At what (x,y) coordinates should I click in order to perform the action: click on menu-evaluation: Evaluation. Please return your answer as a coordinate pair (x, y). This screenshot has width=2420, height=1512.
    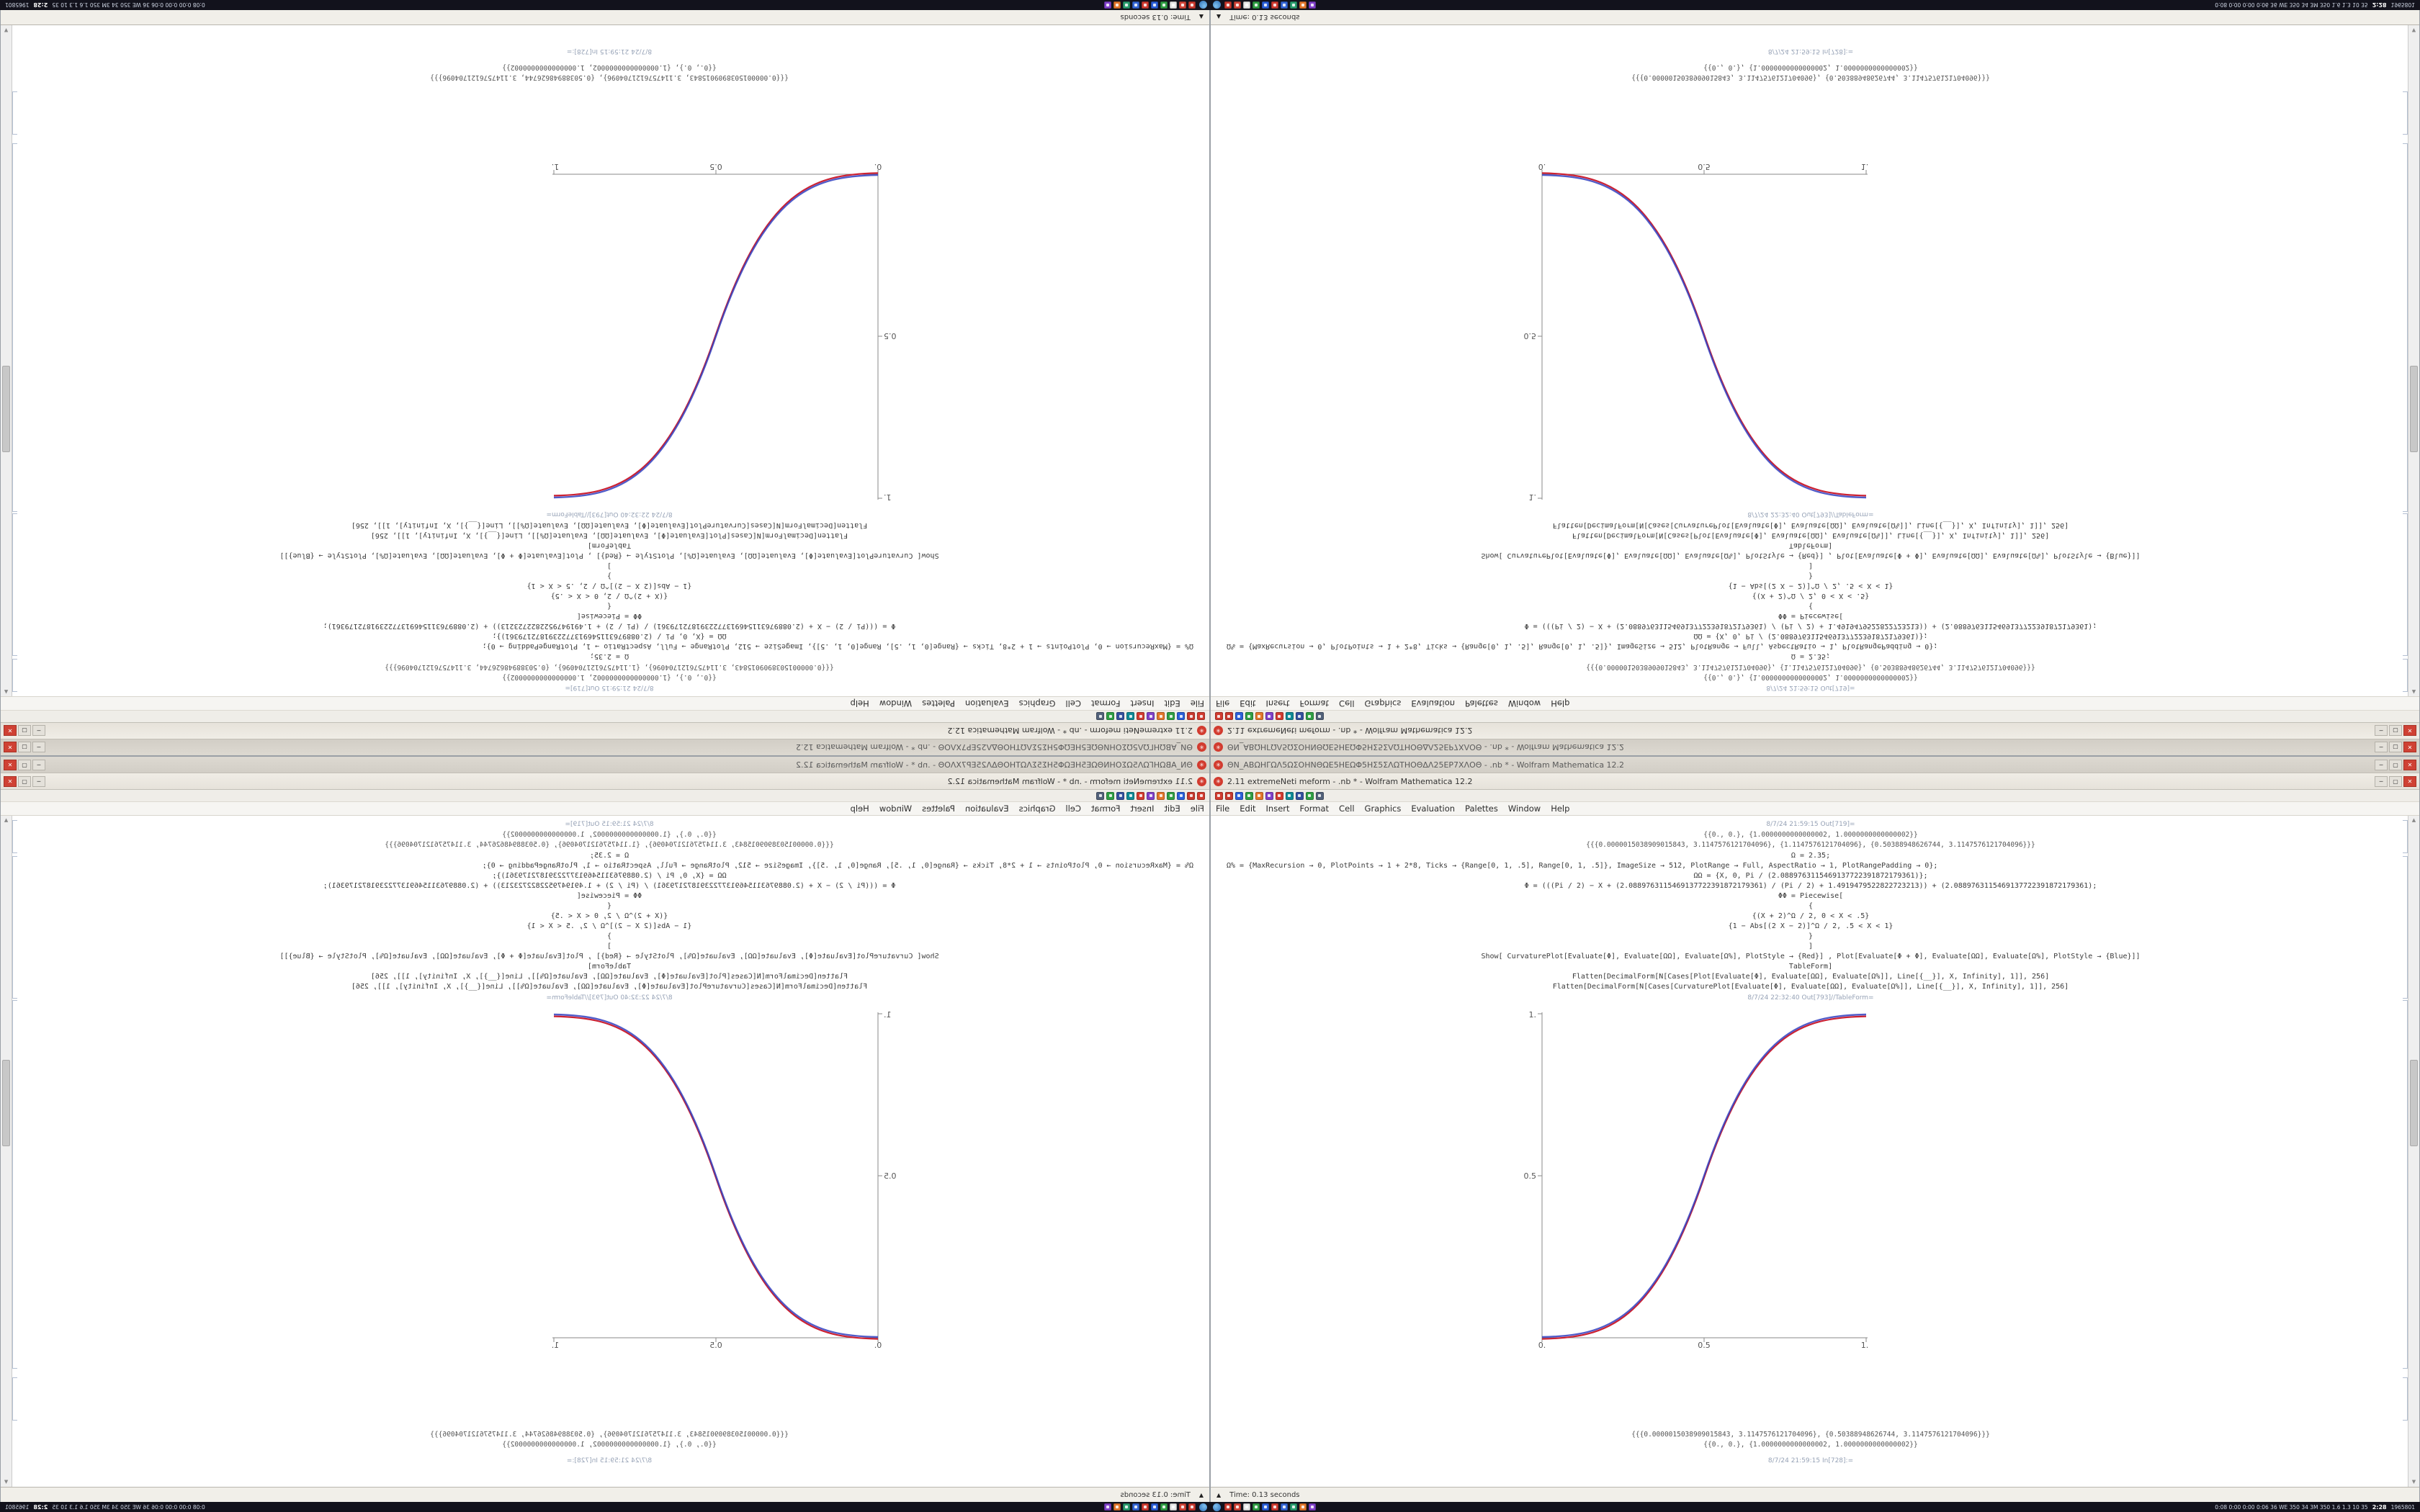
    Looking at the image, I should click on (1433, 809).